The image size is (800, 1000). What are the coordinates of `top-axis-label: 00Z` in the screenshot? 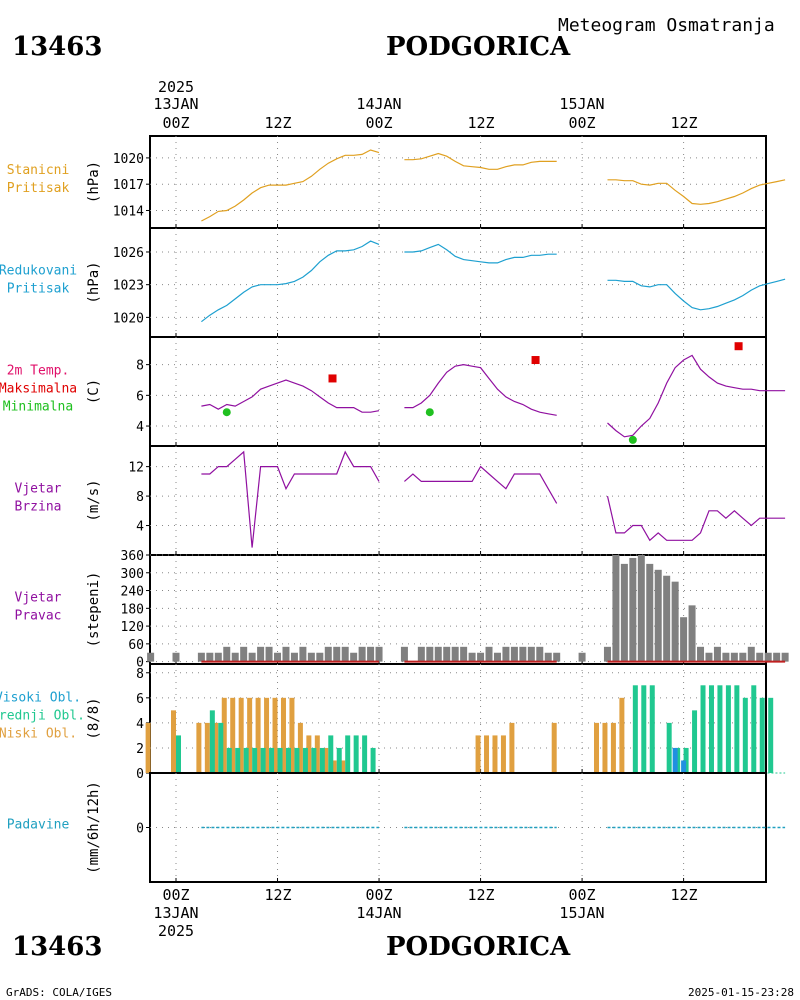 It's located at (175, 123).